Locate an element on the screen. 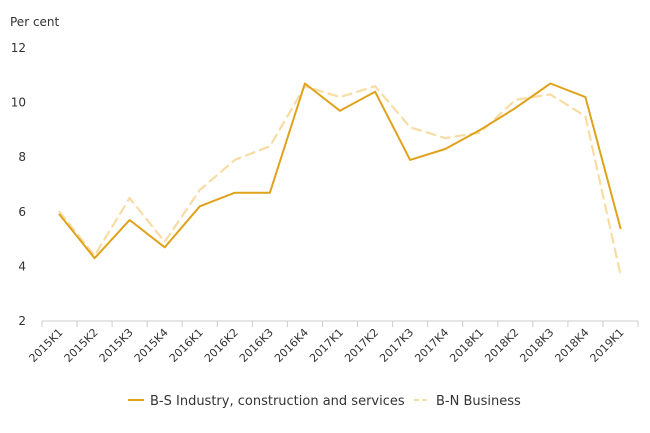  y-tick-label: 12 is located at coordinates (18, 48).